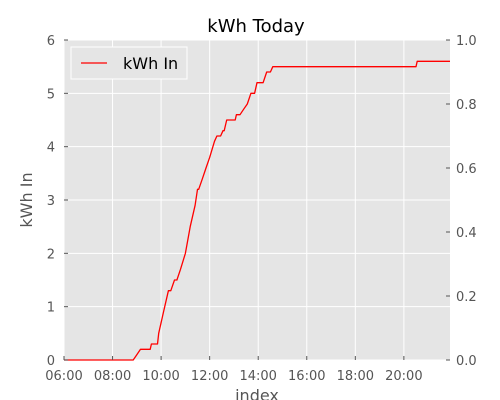  Describe the element at coordinates (257, 376) in the screenshot. I see `x-tick-label: 14:00` at that location.